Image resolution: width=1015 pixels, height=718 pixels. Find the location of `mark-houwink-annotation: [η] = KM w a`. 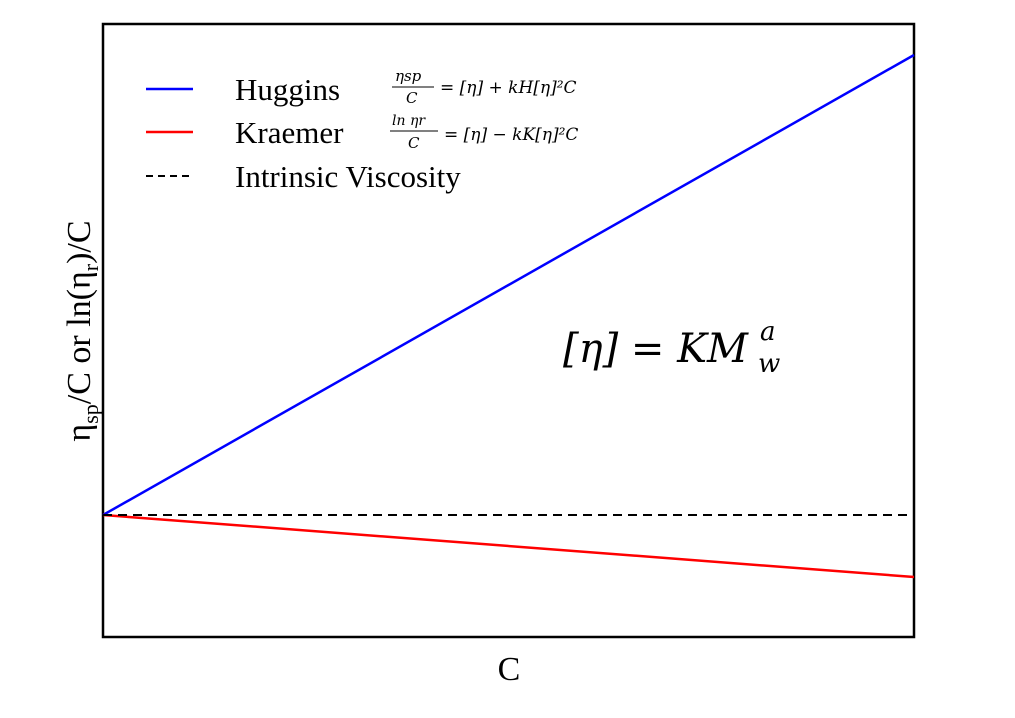

mark-houwink-annotation: [η] = KM w a is located at coordinates (671, 348).